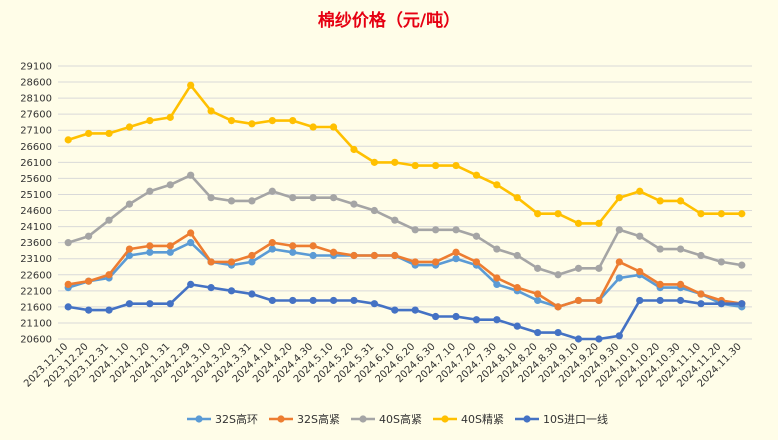  Describe the element at coordinates (36, 179) in the screenshot. I see `y-tick-label: 25600` at that location.